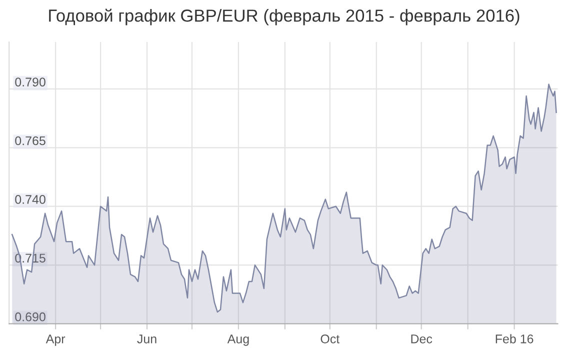 This screenshot has width=568, height=350. Describe the element at coordinates (30, 317) in the screenshot. I see `y-tick-label: 0.690` at that location.